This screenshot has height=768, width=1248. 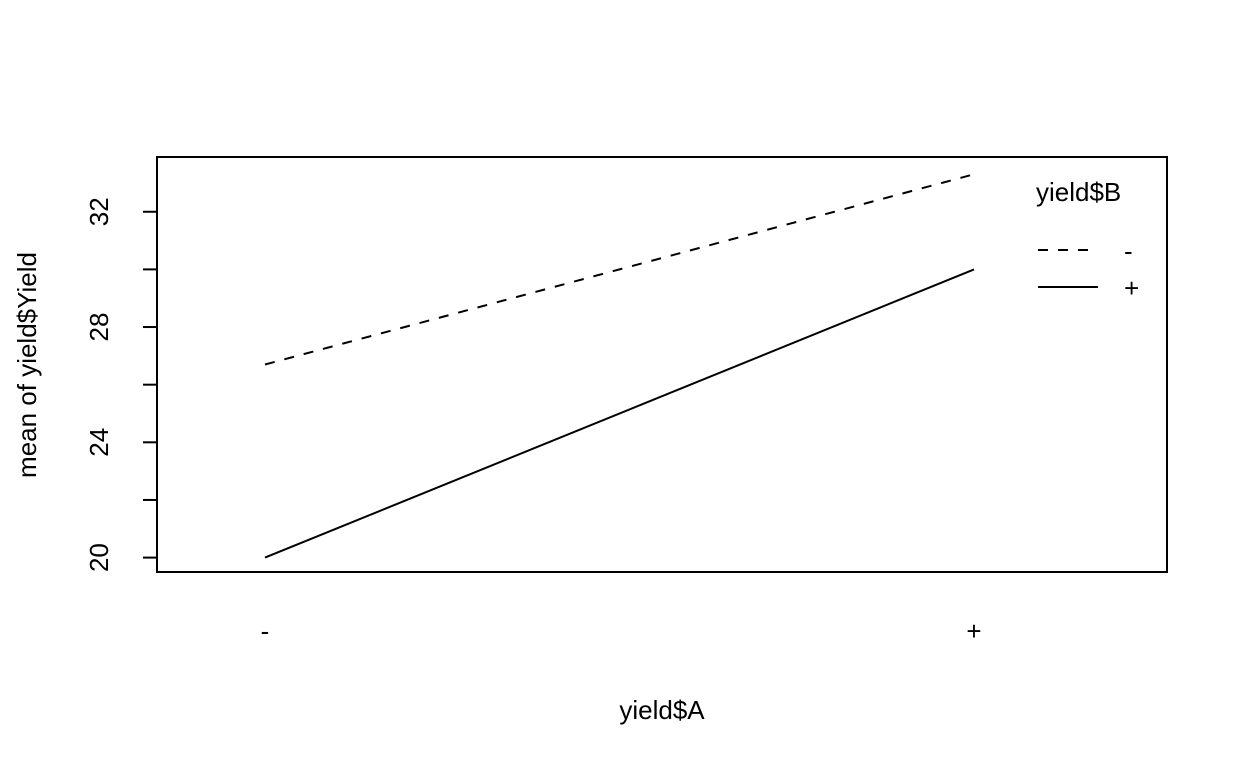 What do you see at coordinates (27, 365) in the screenshot?
I see `y-axis-title: mean of yield$Yield` at bounding box center [27, 365].